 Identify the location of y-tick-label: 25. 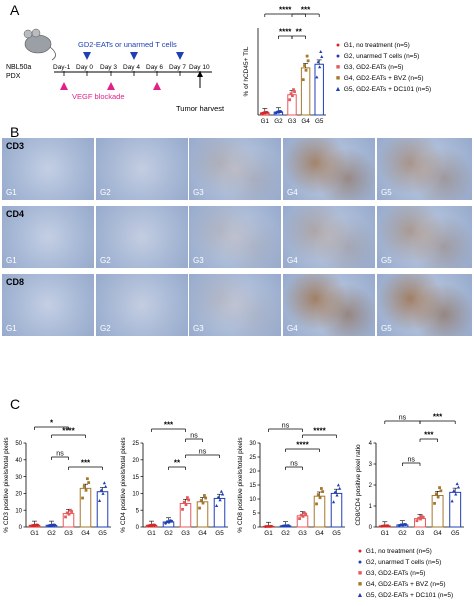
(252, 458).